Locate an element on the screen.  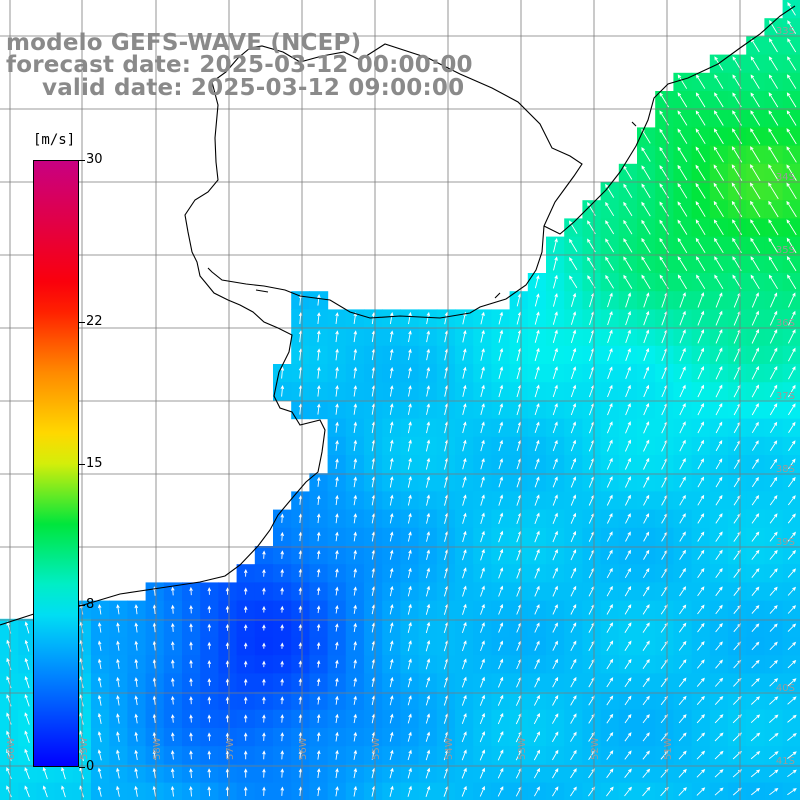
colorbar-tick-mark is located at coordinates (82, 160).